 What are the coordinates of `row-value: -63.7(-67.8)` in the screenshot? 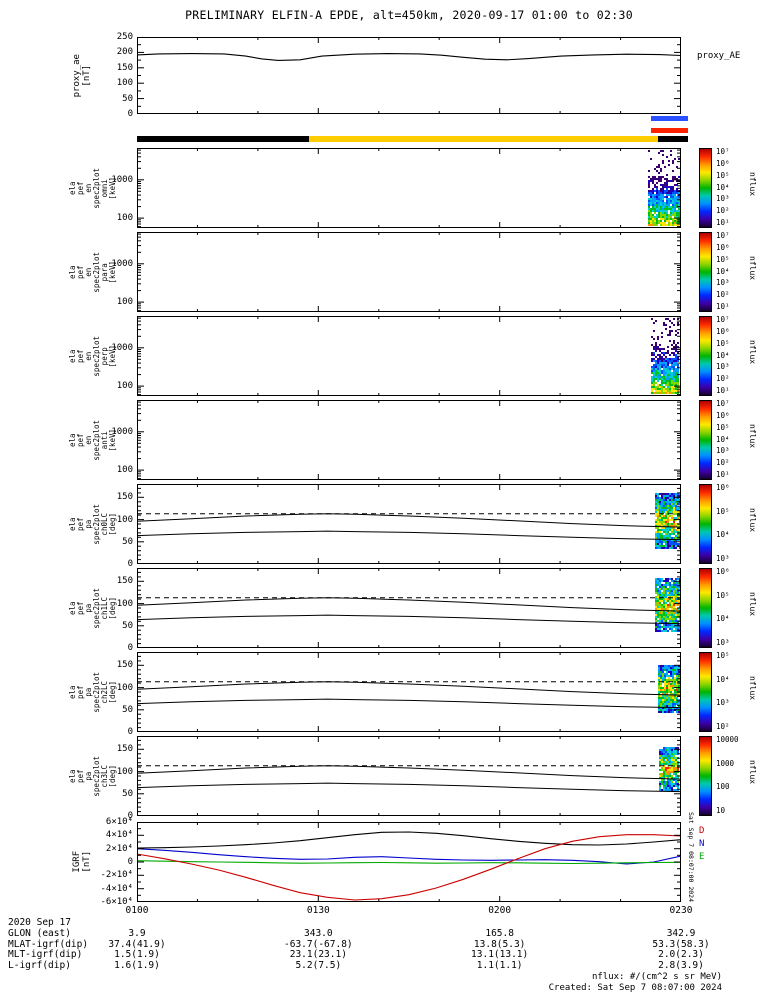 It's located at (318, 944).